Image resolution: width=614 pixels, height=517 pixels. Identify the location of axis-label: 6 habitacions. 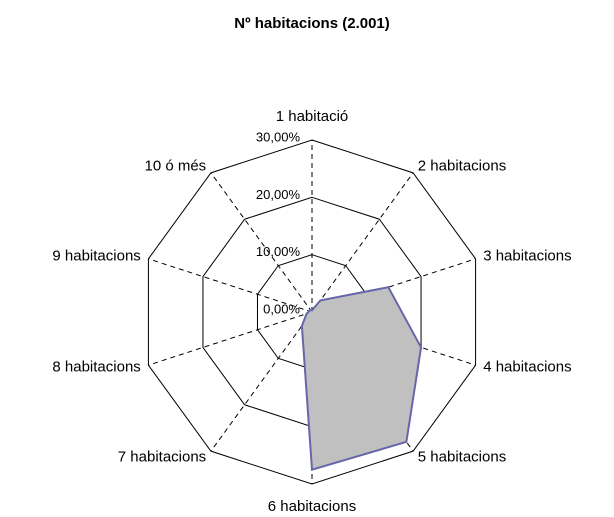
(312, 506).